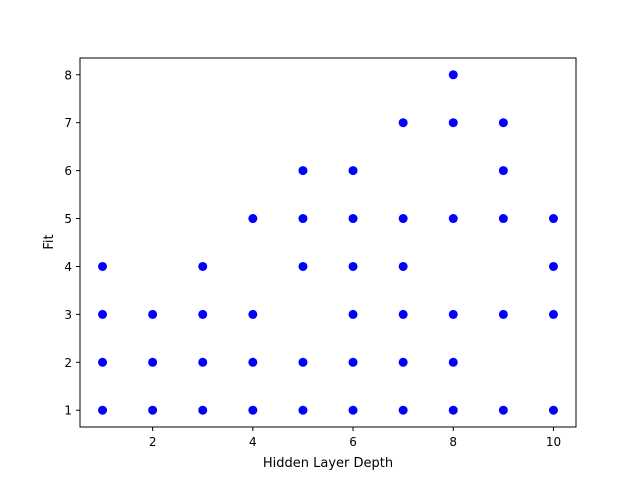 The image size is (640, 480). I want to click on y-axis-ticks: 1 2 3 4 5 6 7 8, so click(72, 243).